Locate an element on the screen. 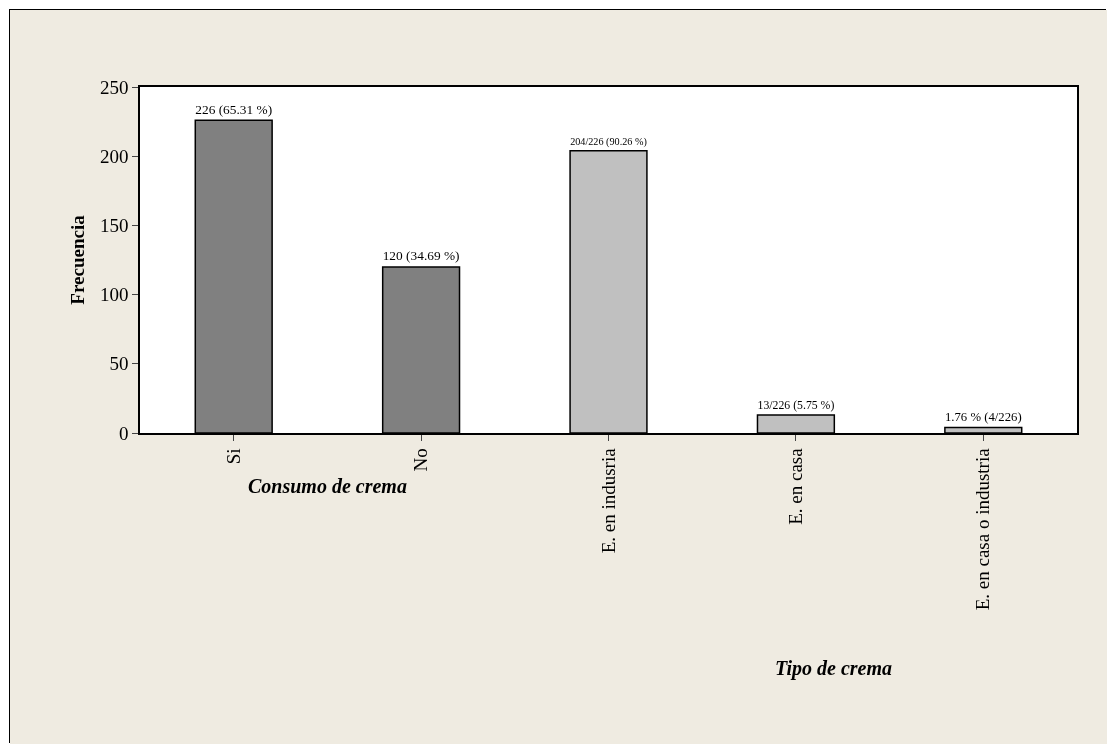 Image resolution: width=1117 pixels, height=754 pixels. data-label: 120 (34.69 %) is located at coordinates (421, 256).